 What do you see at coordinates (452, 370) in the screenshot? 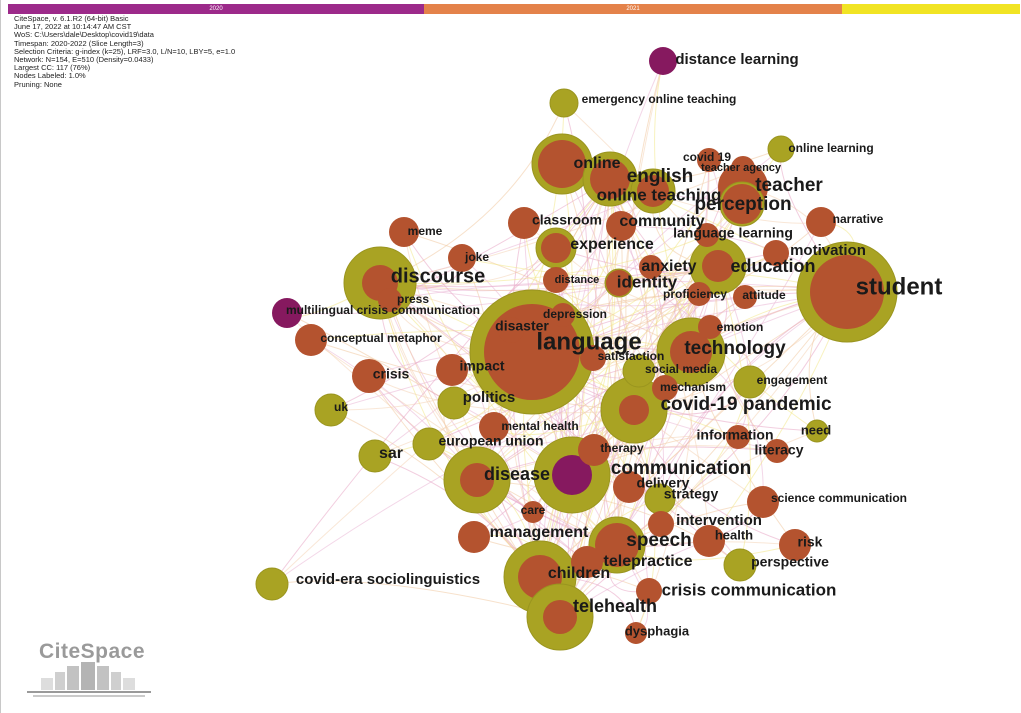
I see `node-impact` at bounding box center [452, 370].